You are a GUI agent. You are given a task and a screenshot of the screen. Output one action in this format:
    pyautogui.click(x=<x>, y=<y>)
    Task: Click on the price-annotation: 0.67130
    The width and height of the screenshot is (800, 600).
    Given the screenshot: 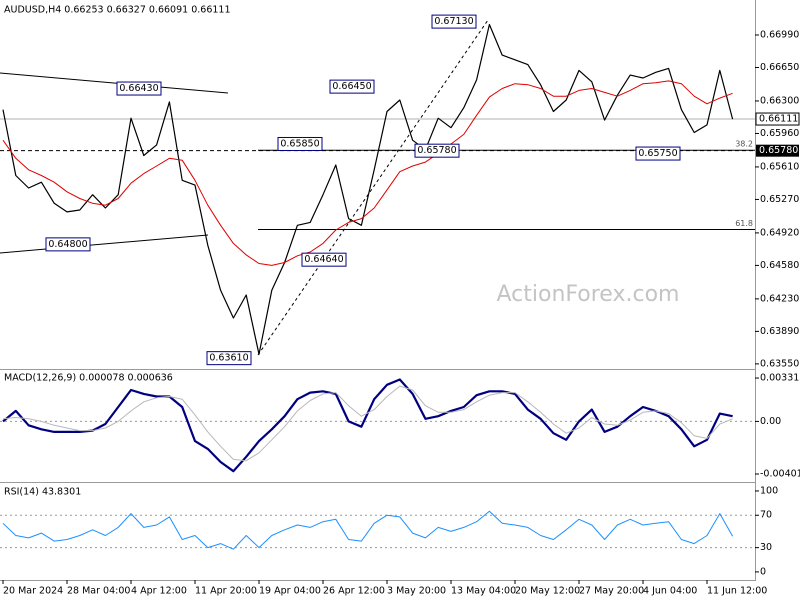 What is the action you would take?
    pyautogui.click(x=453, y=21)
    